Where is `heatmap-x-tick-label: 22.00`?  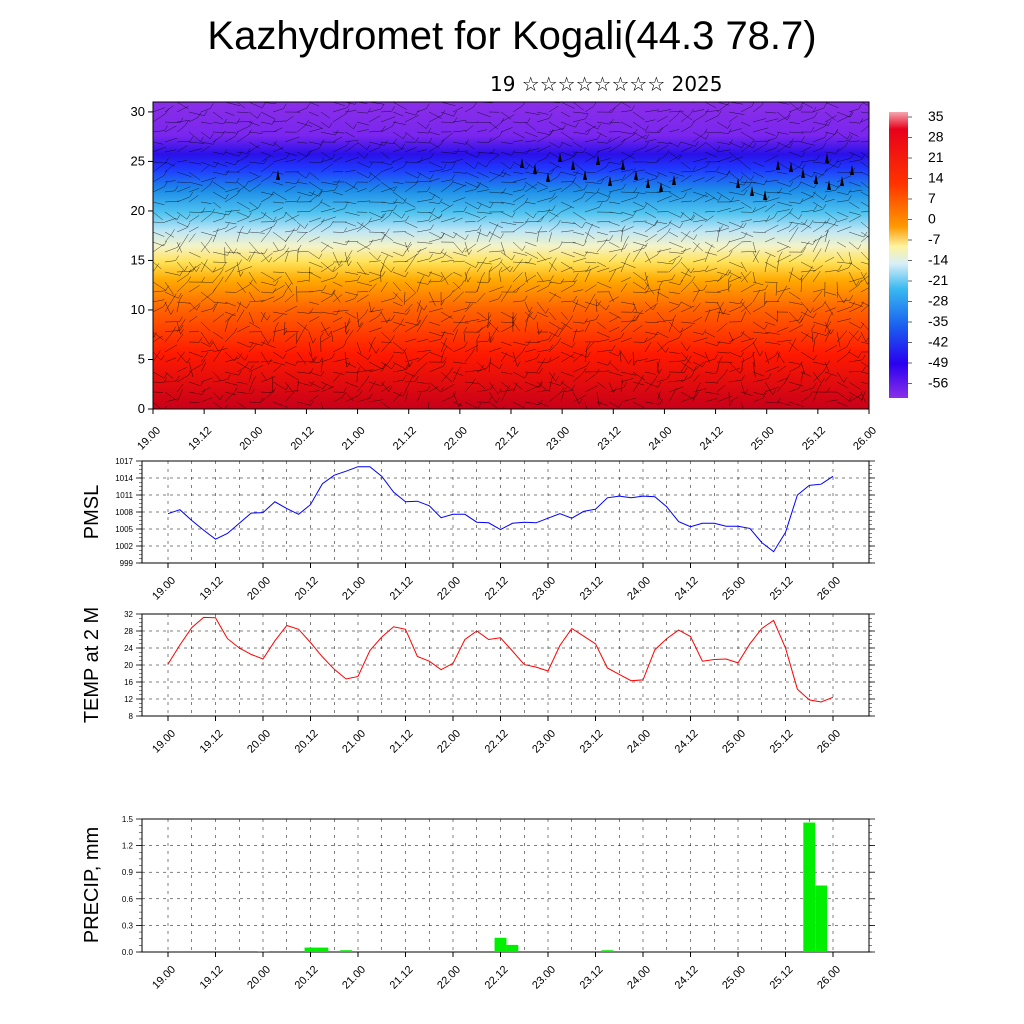 heatmap-x-tick-label: 22.00 is located at coordinates (456, 439).